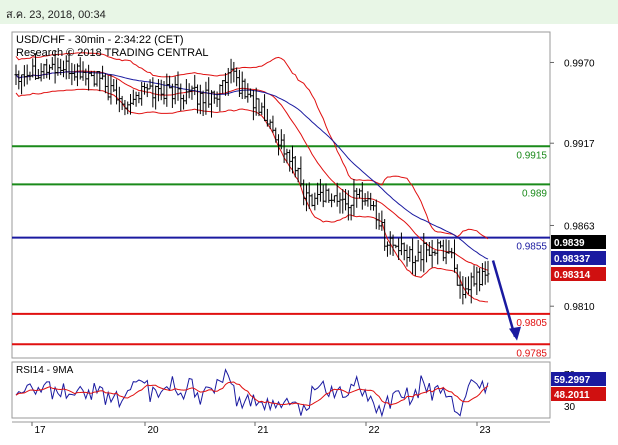  Describe the element at coordinates (309, 12) in the screenshot. I see `date-header: ส.ค. 23, 2018, 00:34` at that location.